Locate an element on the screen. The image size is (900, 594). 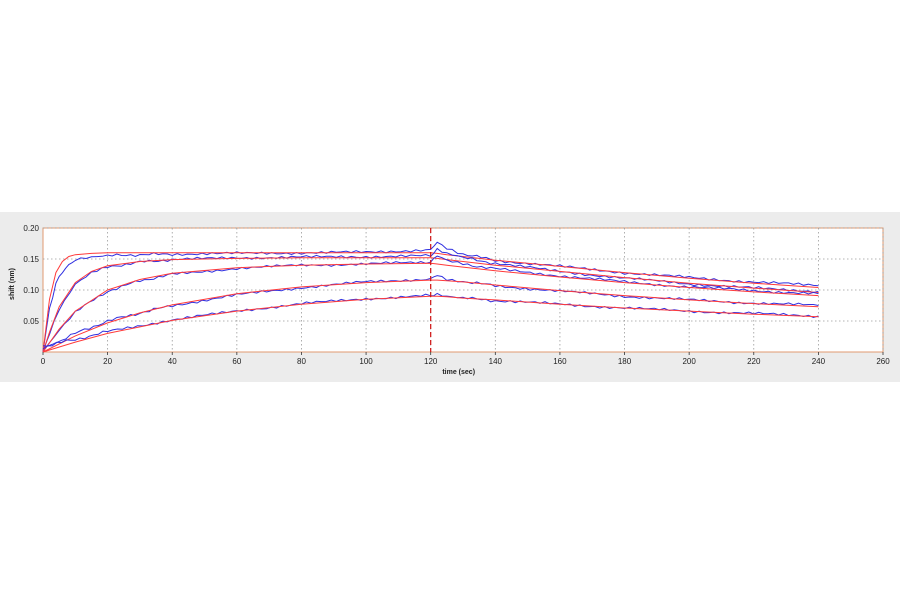
x-tick-label: 240 is located at coordinates (819, 361).